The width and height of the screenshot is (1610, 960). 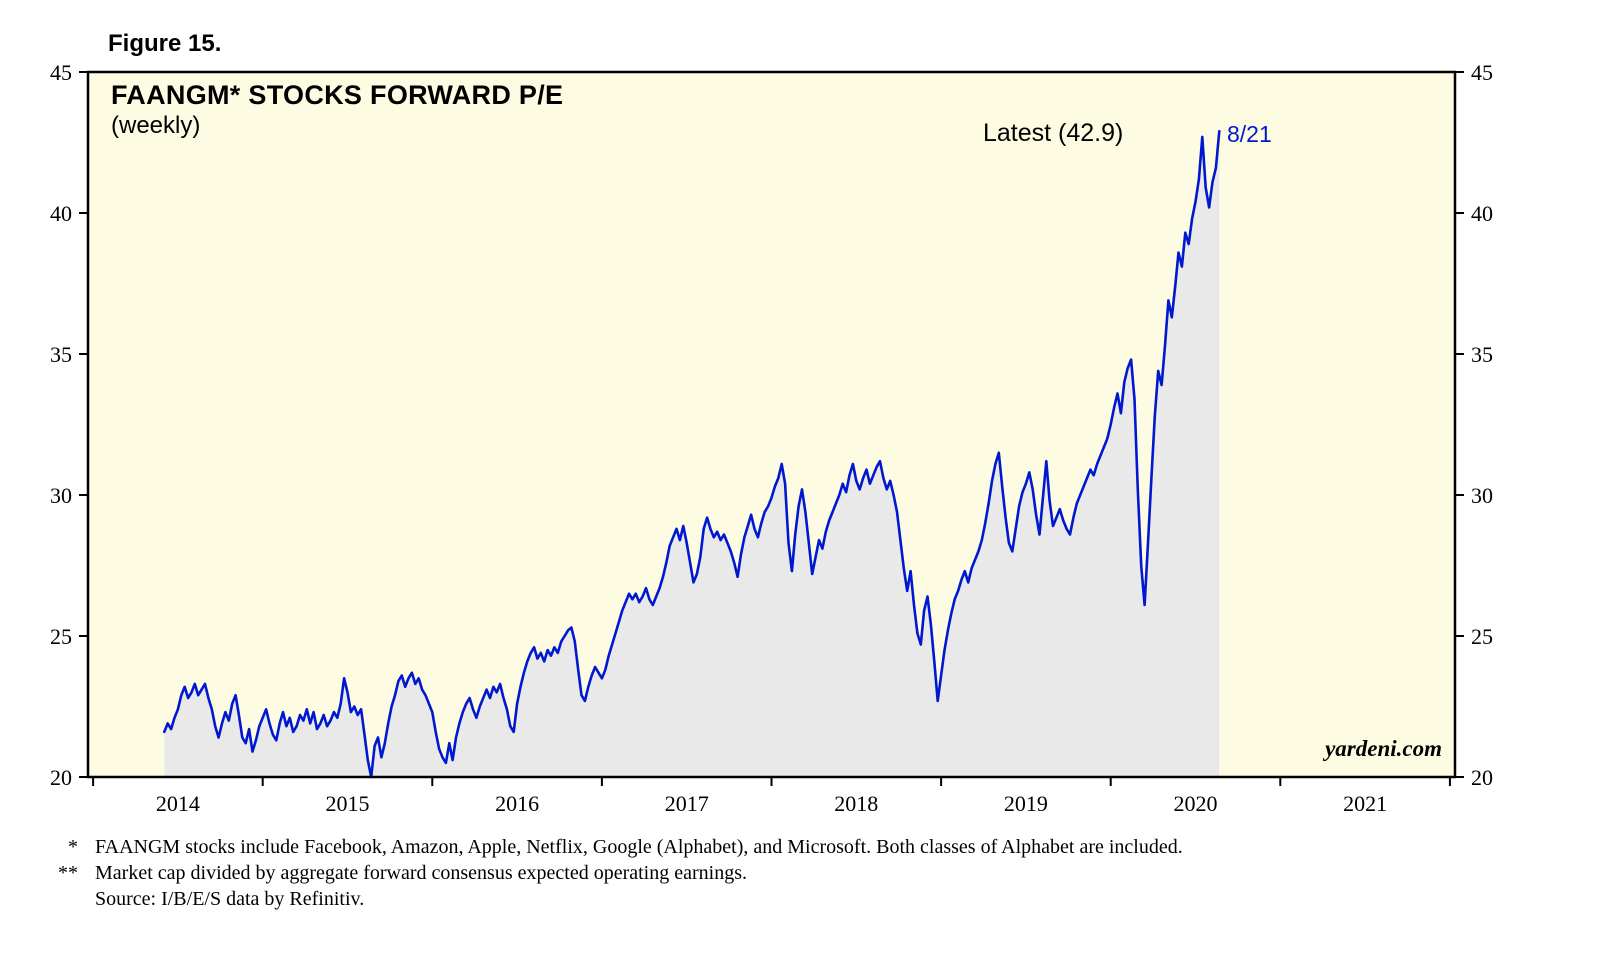 I want to click on x-tick-label: 2018, so click(x=856, y=803).